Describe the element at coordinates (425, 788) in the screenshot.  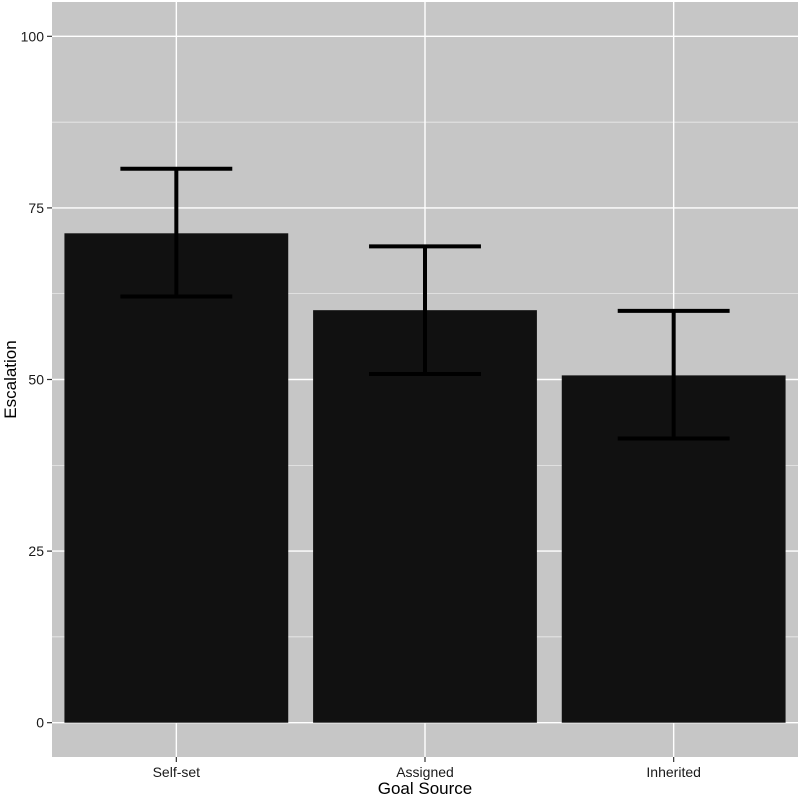
I see `x-axis-title: Goal Source` at that location.